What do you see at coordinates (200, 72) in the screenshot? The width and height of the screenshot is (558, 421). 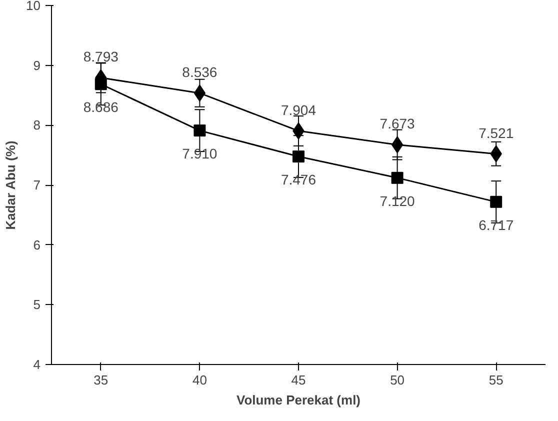 I see `data-label: 8.536` at bounding box center [200, 72].